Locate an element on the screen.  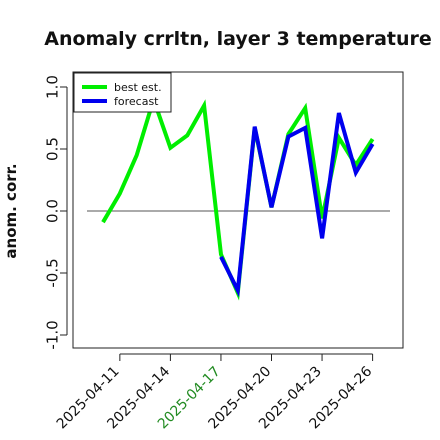
chart-title: Anomaly crrltn, layer 3 temperature is located at coordinates (238, 39).